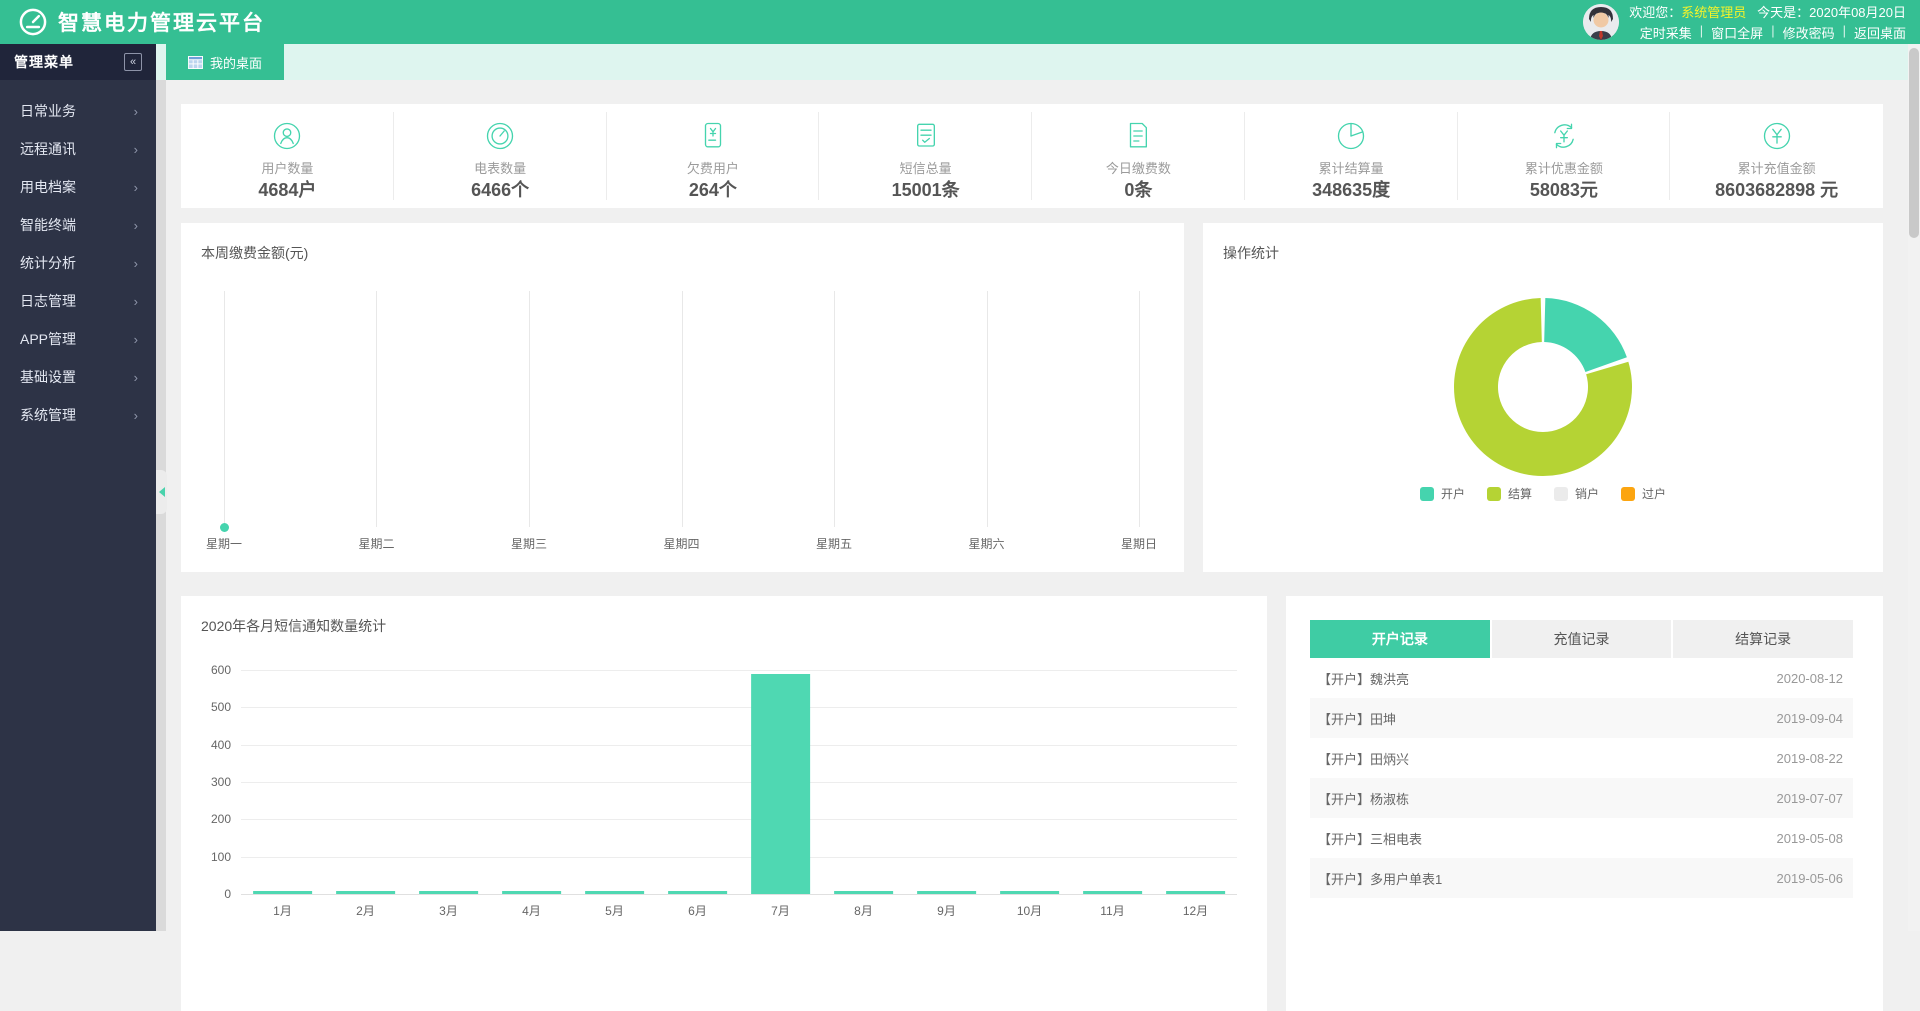 This screenshot has width=1920, height=1011. I want to click on record-row-3: 【开户】杨淑栋 2019-07-07, so click(1581, 798).